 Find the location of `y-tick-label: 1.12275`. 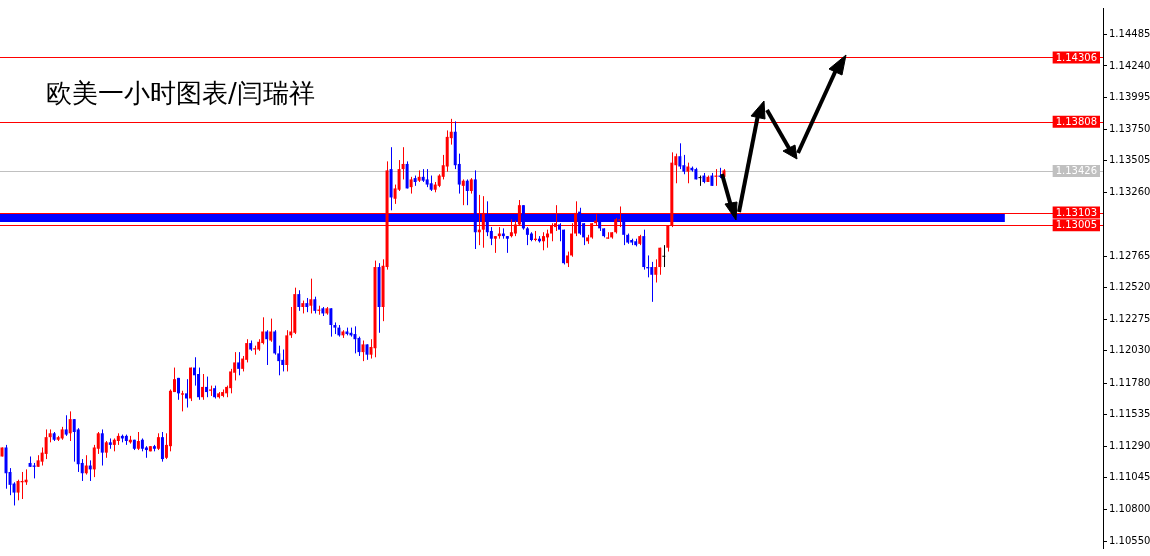

y-tick-label: 1.12275 is located at coordinates (1129, 318).